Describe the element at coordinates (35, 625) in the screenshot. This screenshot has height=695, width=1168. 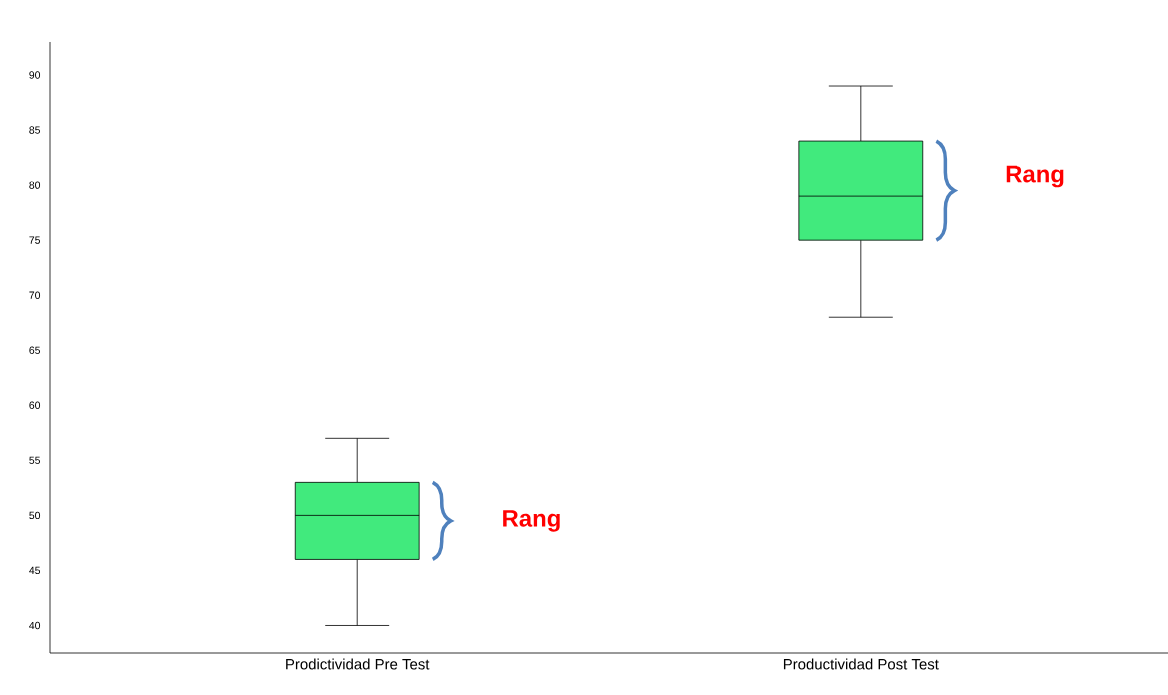
I see `y-tick-label: 40` at that location.